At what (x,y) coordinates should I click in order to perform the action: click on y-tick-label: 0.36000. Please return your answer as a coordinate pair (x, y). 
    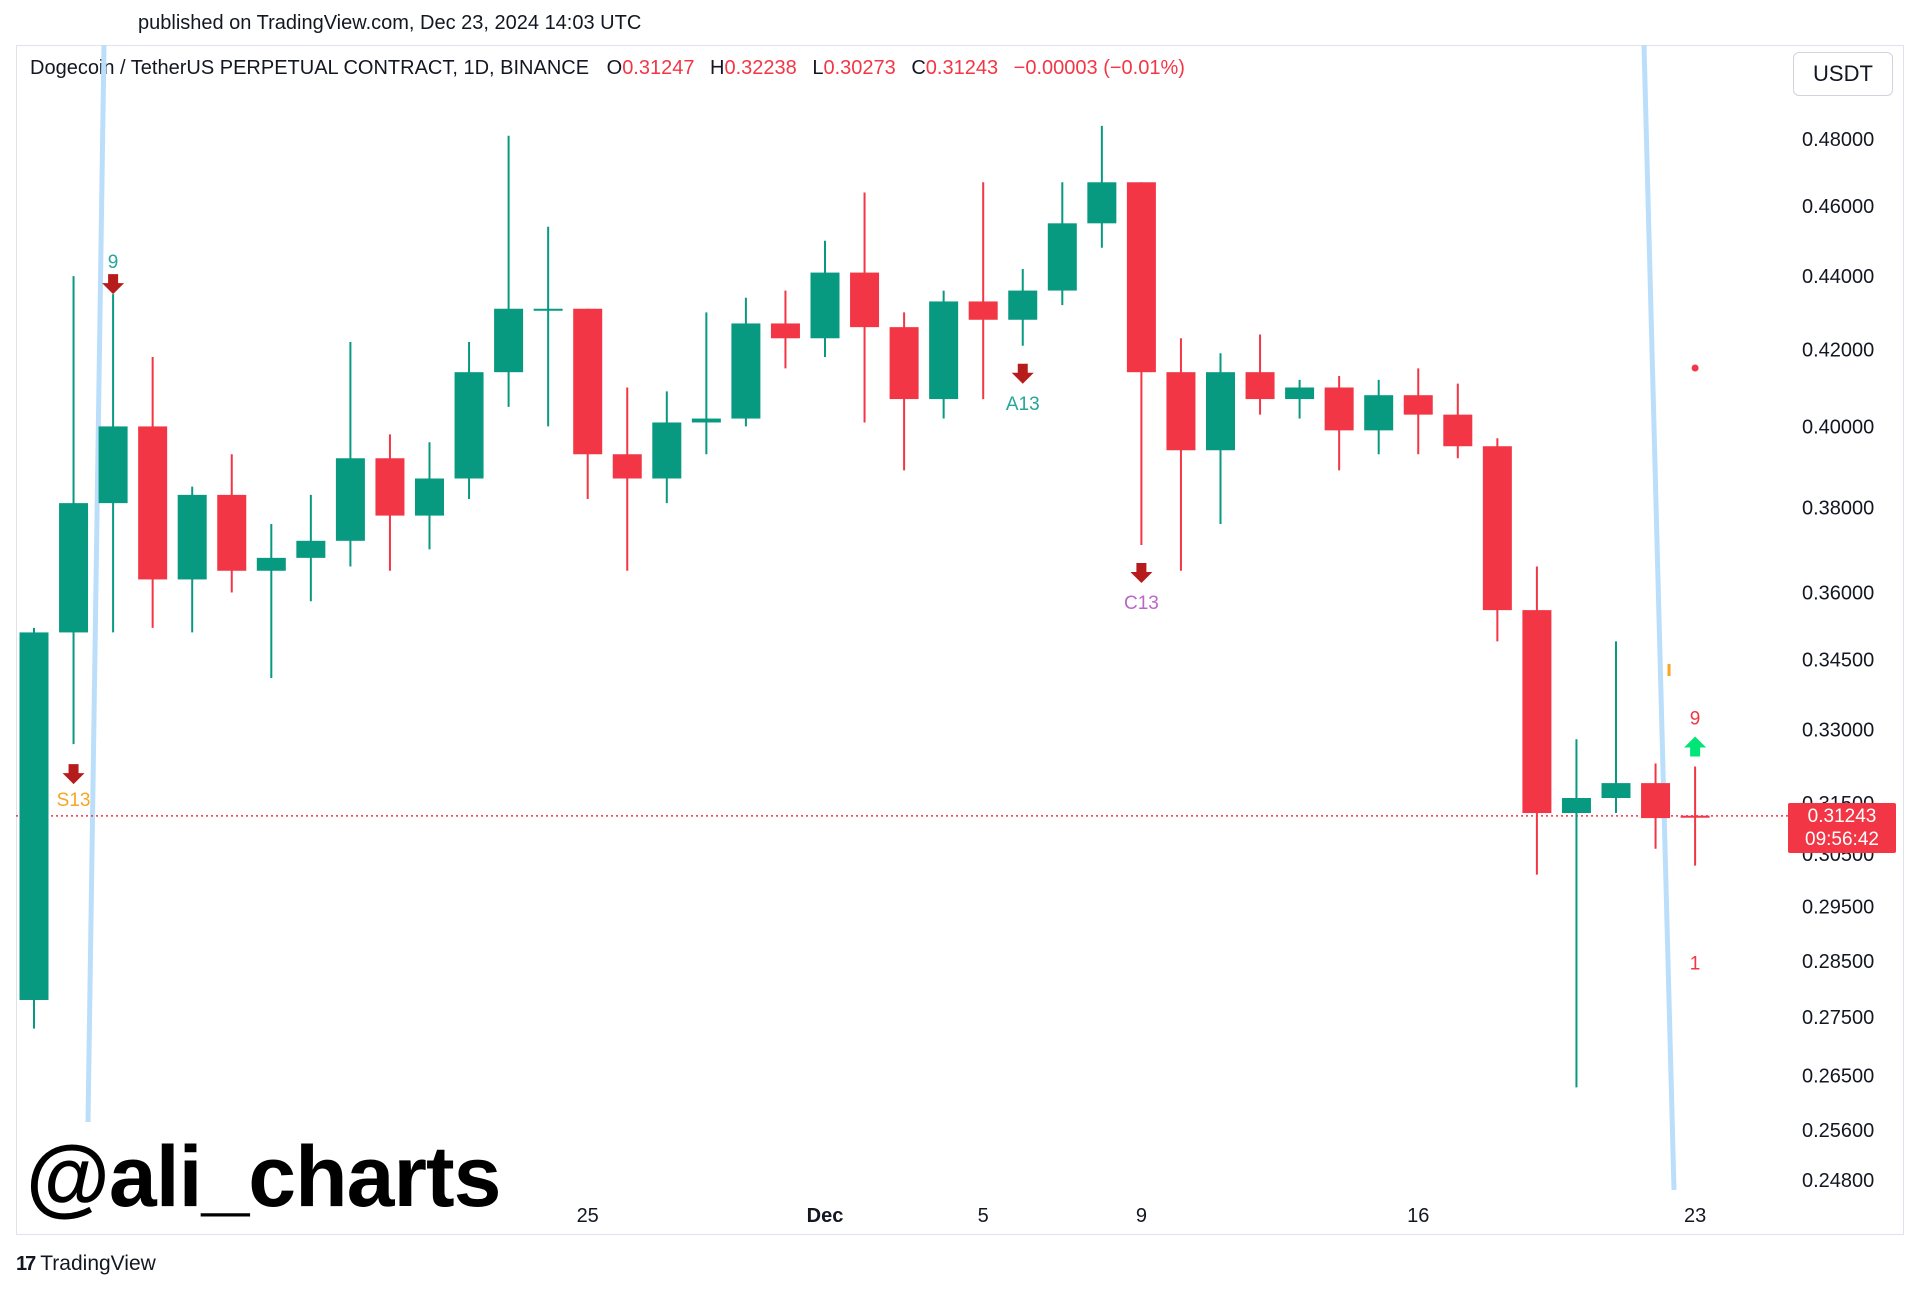
    Looking at the image, I should click on (1838, 594).